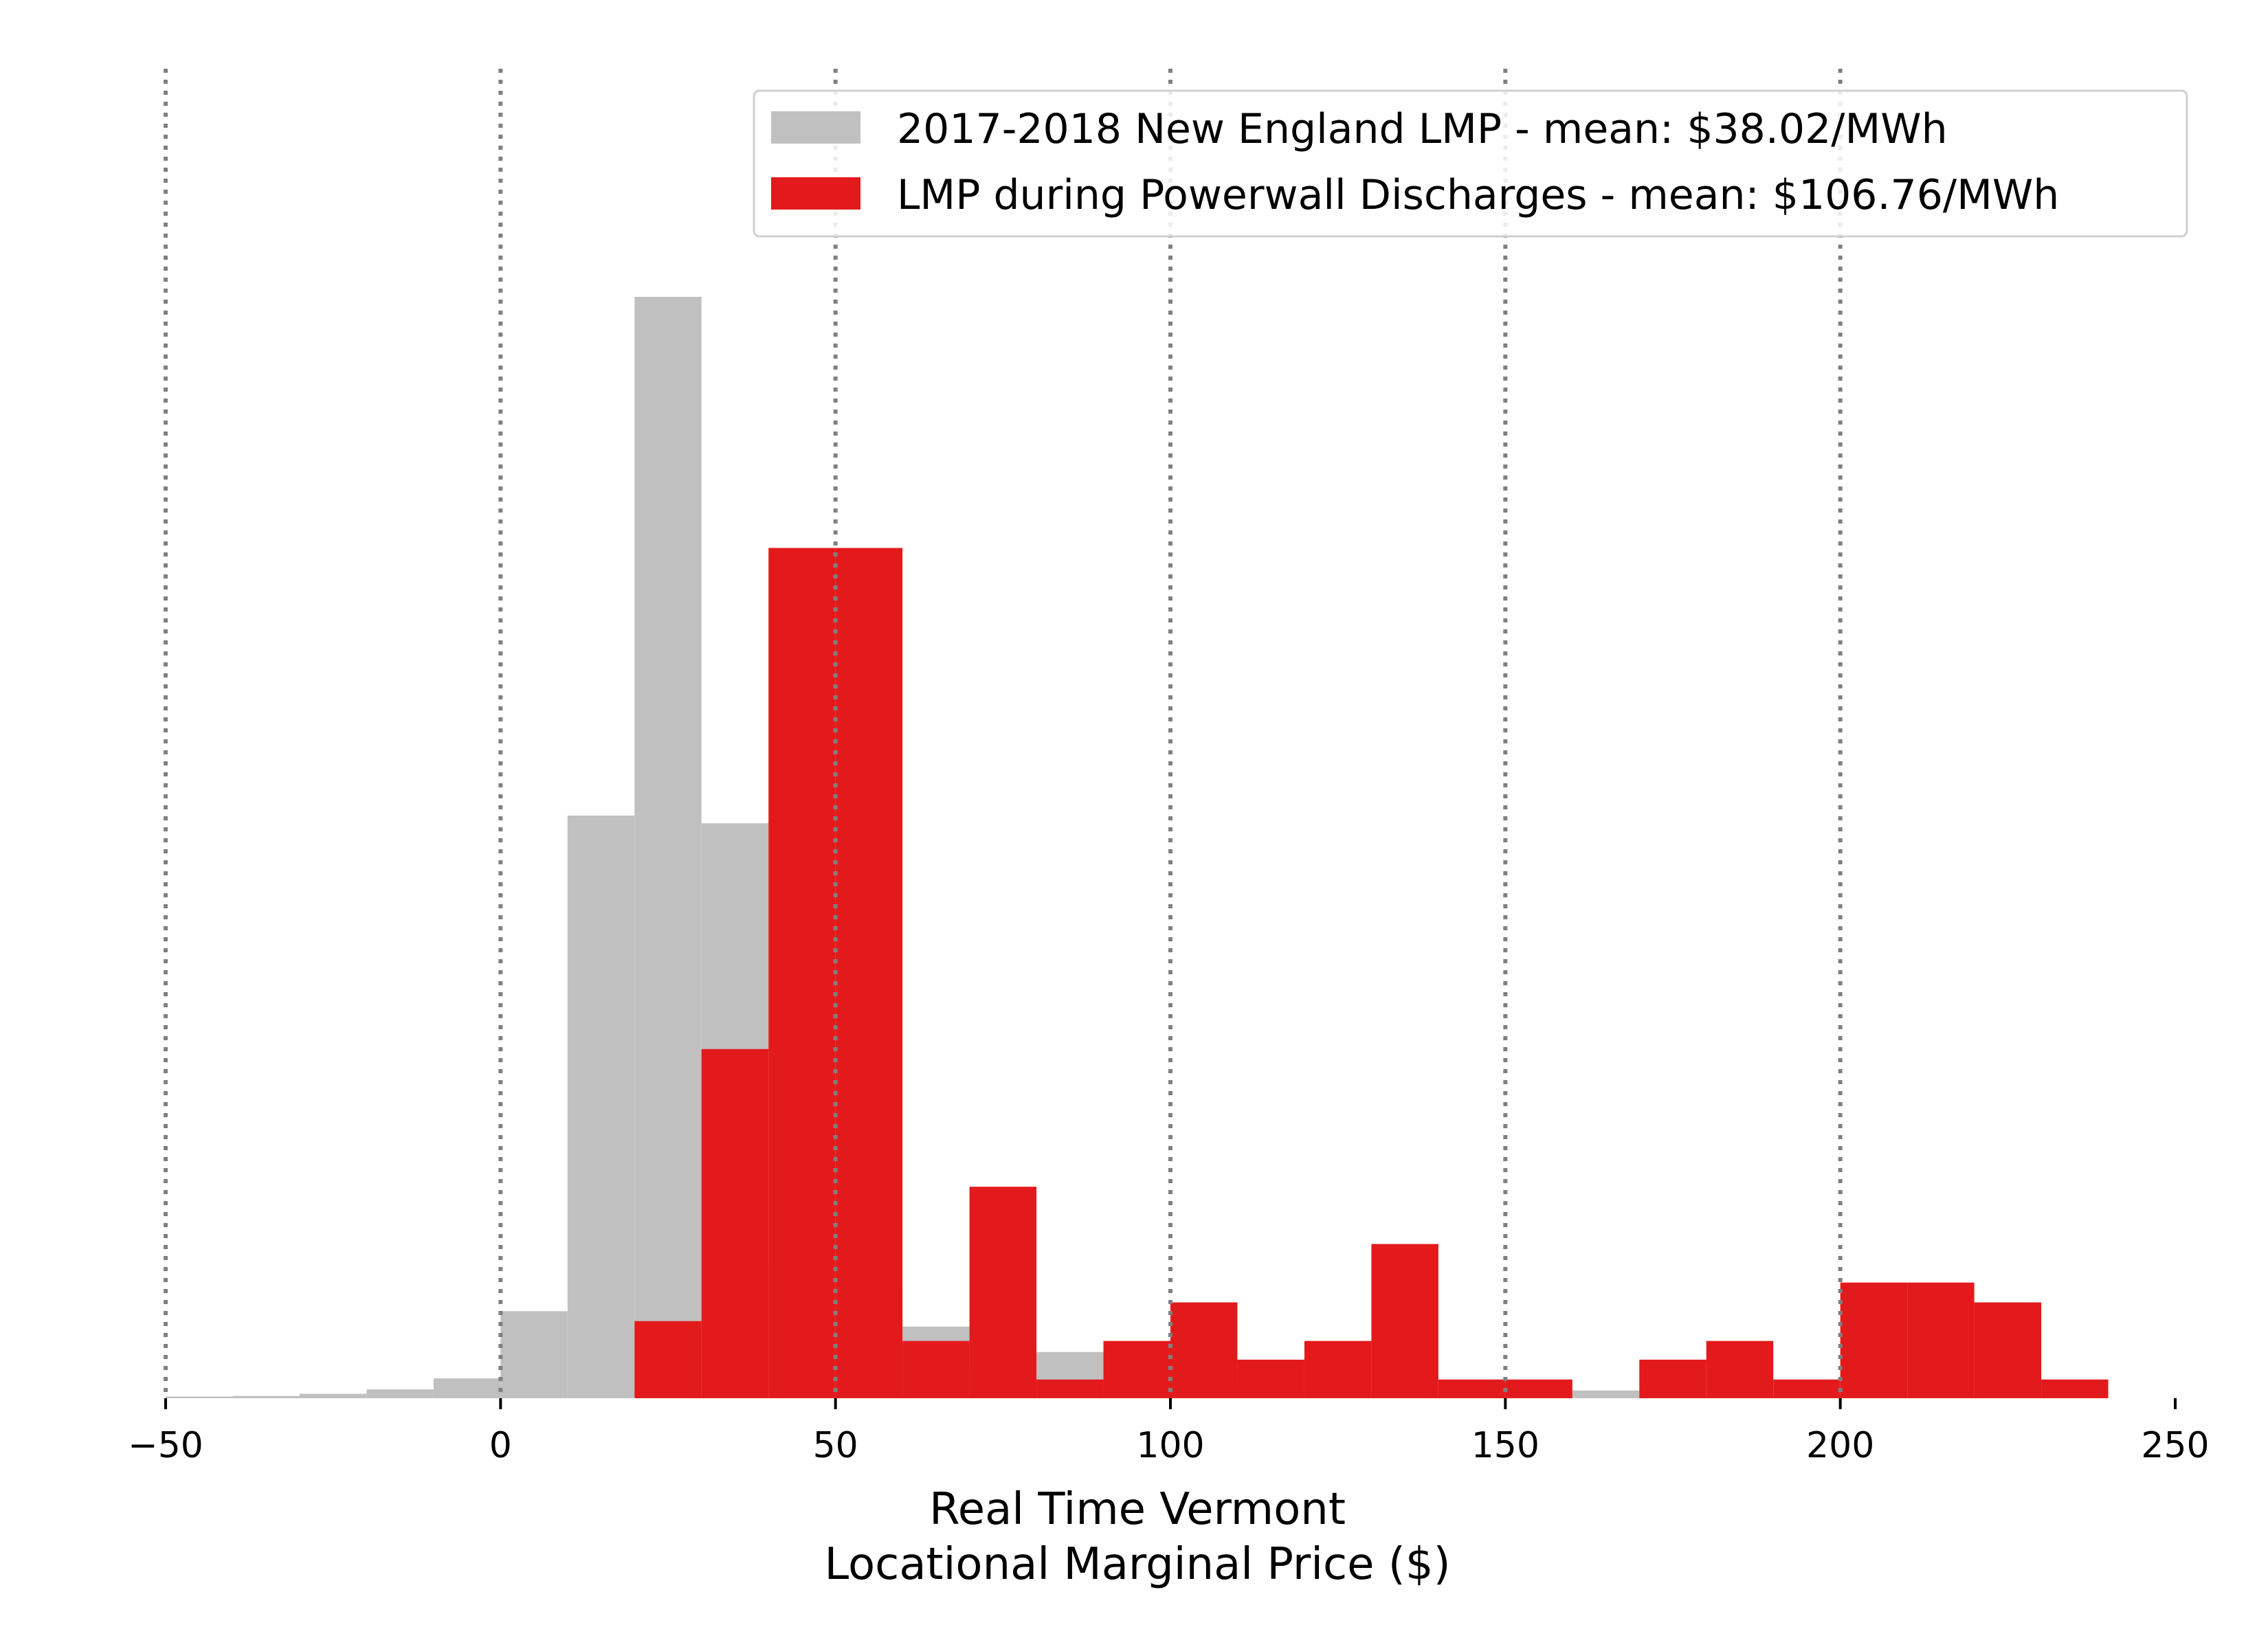 The image size is (2268, 1649). I want to click on legend-frame, so click(1470, 163).